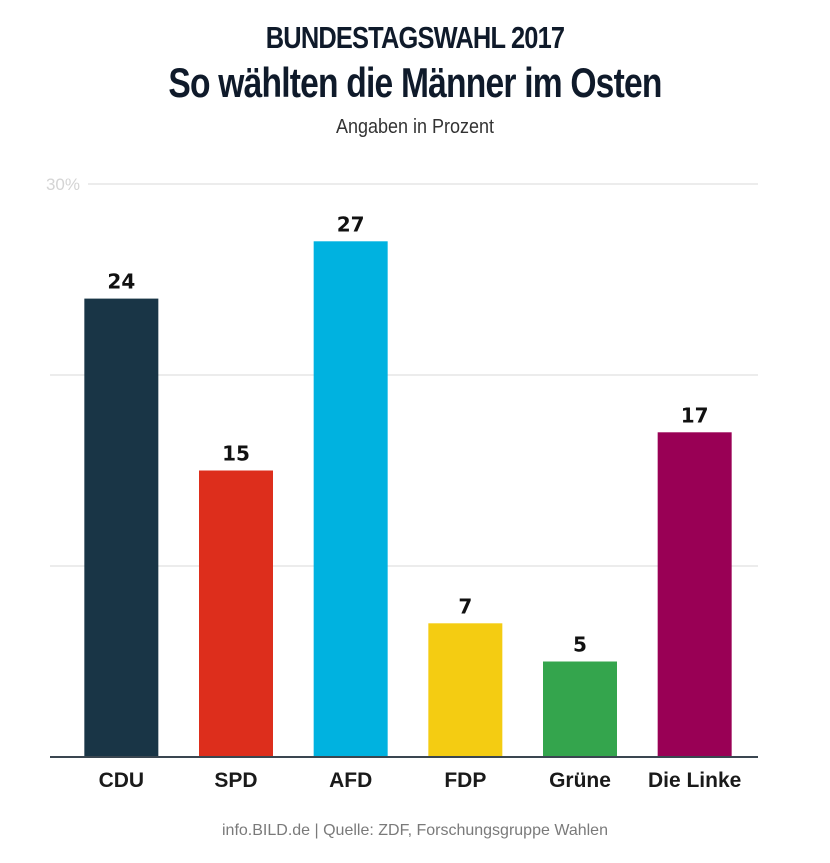 The height and width of the screenshot is (863, 830). I want to click on bar-spd, so click(236, 613).